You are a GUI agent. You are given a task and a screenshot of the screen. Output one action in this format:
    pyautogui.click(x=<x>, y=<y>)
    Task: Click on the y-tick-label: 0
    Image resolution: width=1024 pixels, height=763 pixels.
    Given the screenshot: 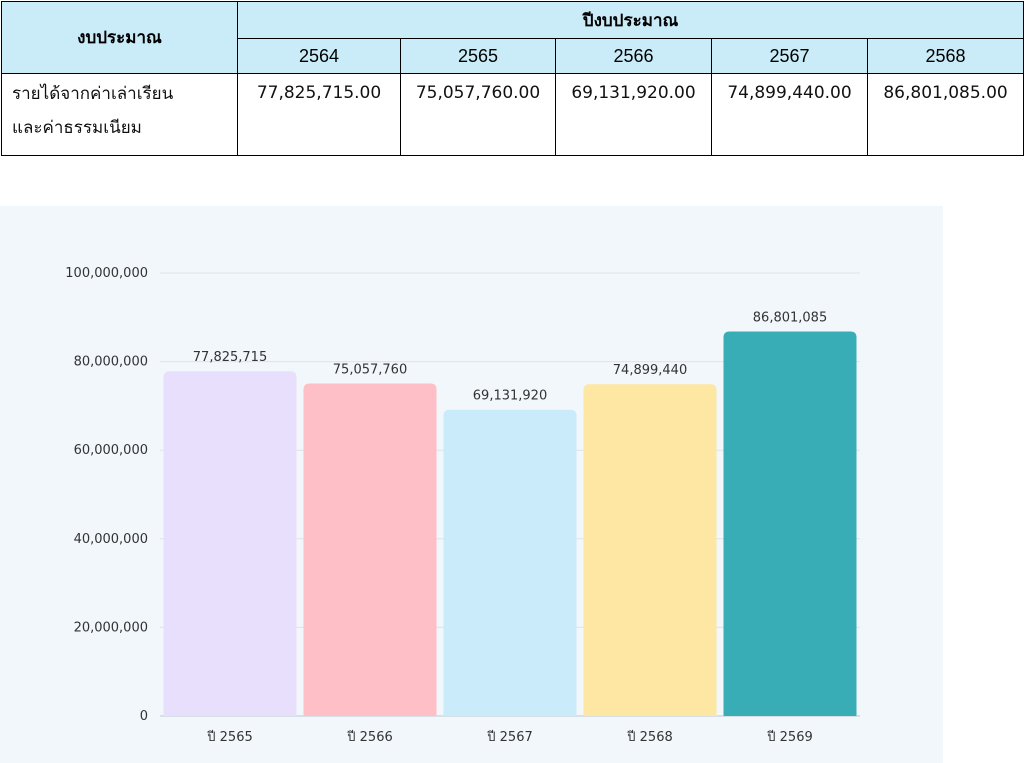 What is the action you would take?
    pyautogui.click(x=144, y=716)
    